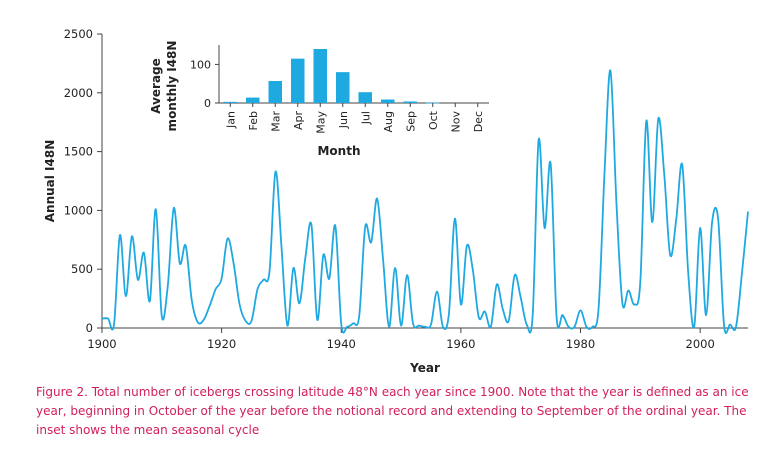 The image size is (765, 462). What do you see at coordinates (89, 328) in the screenshot?
I see `y-tick-label: 0` at bounding box center [89, 328].